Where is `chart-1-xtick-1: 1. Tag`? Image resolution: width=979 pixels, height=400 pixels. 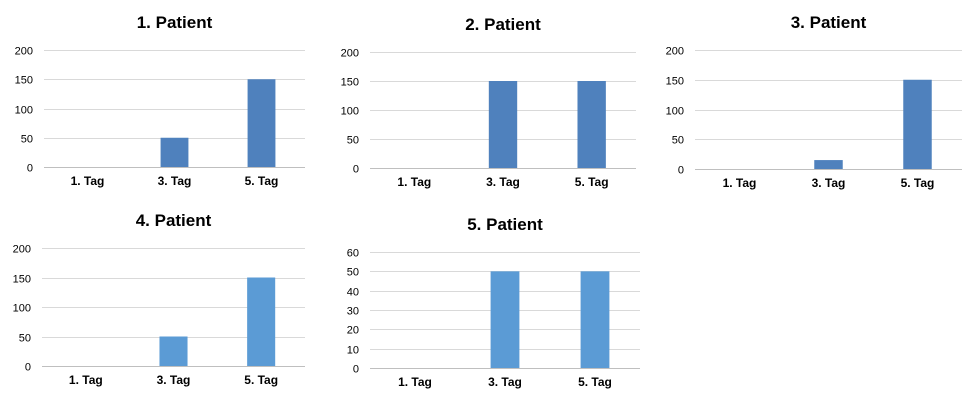 chart-1-xtick-1: 1. Tag is located at coordinates (88, 181).